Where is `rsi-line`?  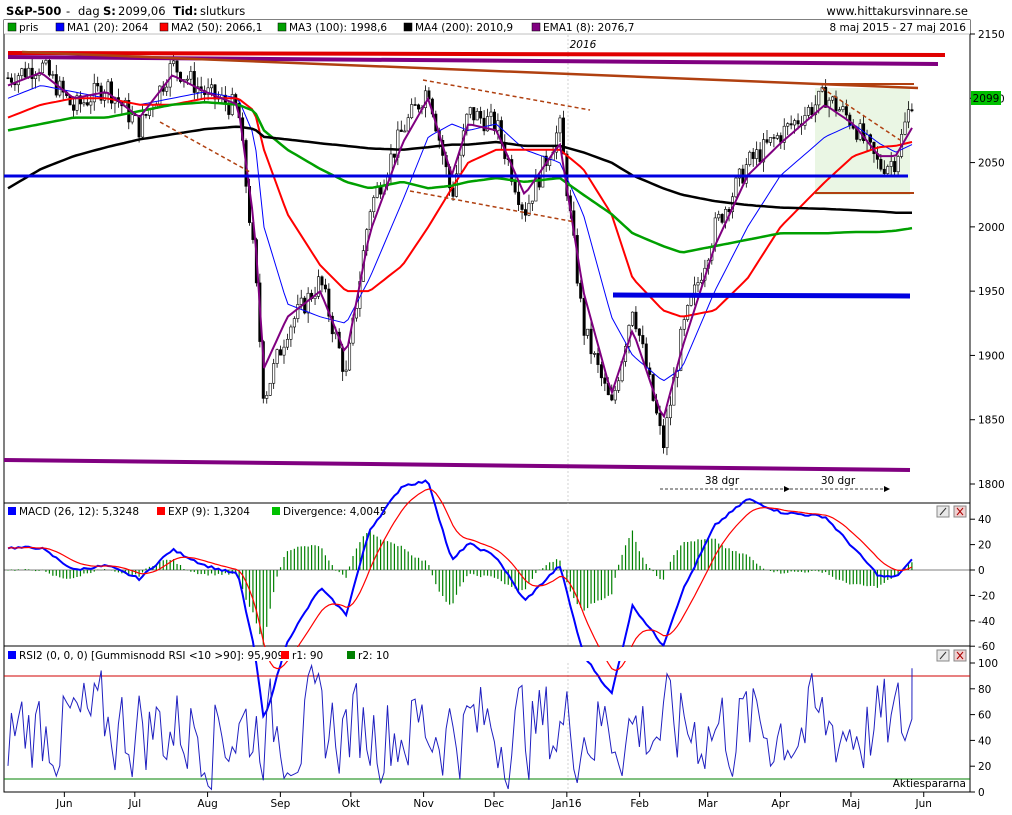
rsi-line is located at coordinates (460, 727).